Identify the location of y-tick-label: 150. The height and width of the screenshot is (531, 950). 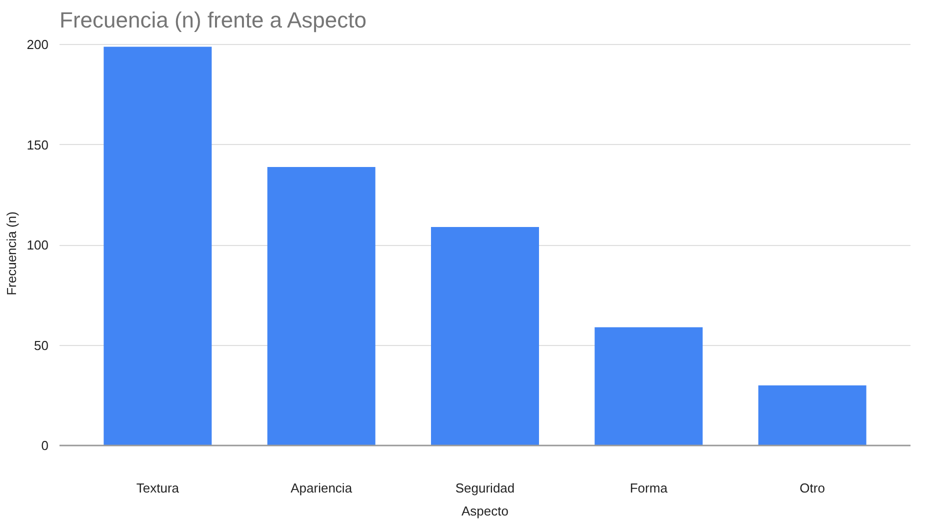
(37, 144).